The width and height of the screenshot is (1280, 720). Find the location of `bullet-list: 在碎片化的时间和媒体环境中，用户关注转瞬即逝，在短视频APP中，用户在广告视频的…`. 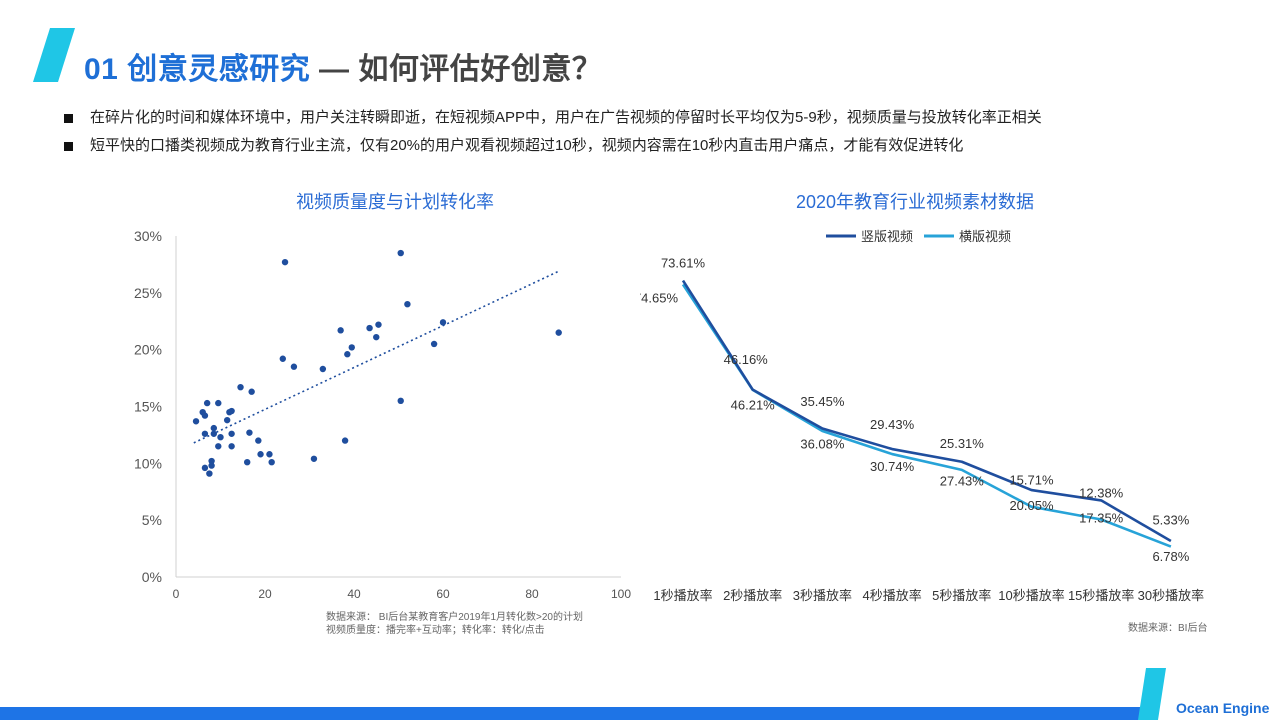

bullet-list: 在碎片化的时间和媒体环境中，用户关注转瞬即逝，在短视频APP中，用户在广告视频的… is located at coordinates (552, 132).